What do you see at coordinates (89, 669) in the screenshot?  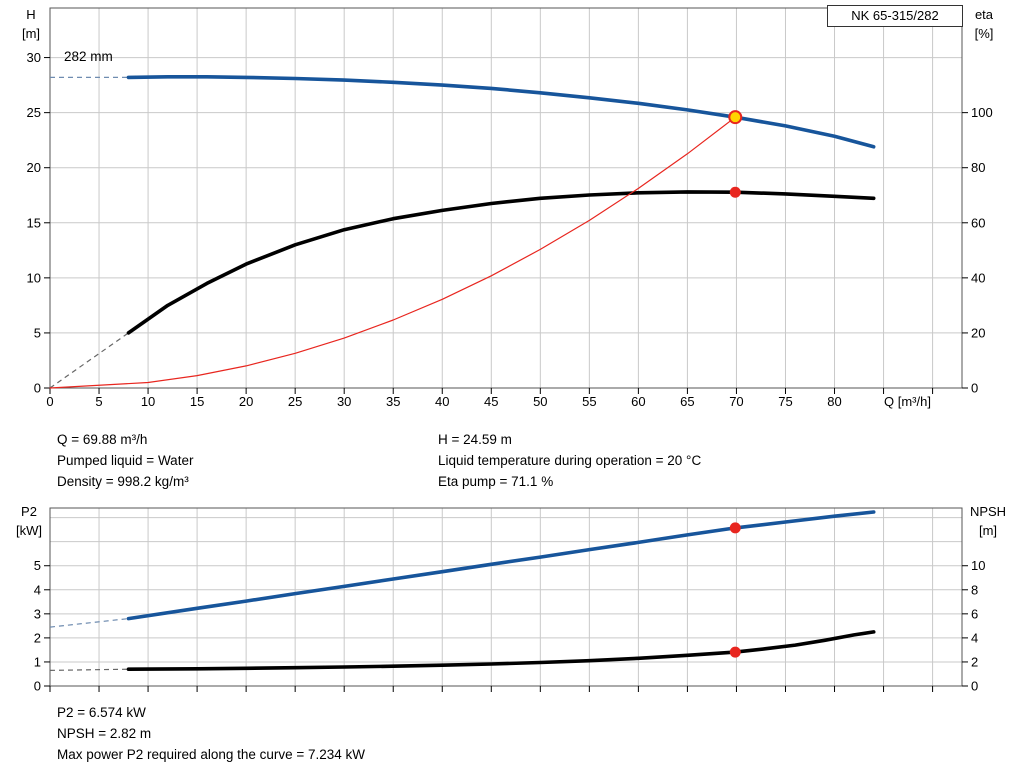 I see `npsh-curve-lead-in` at bounding box center [89, 669].